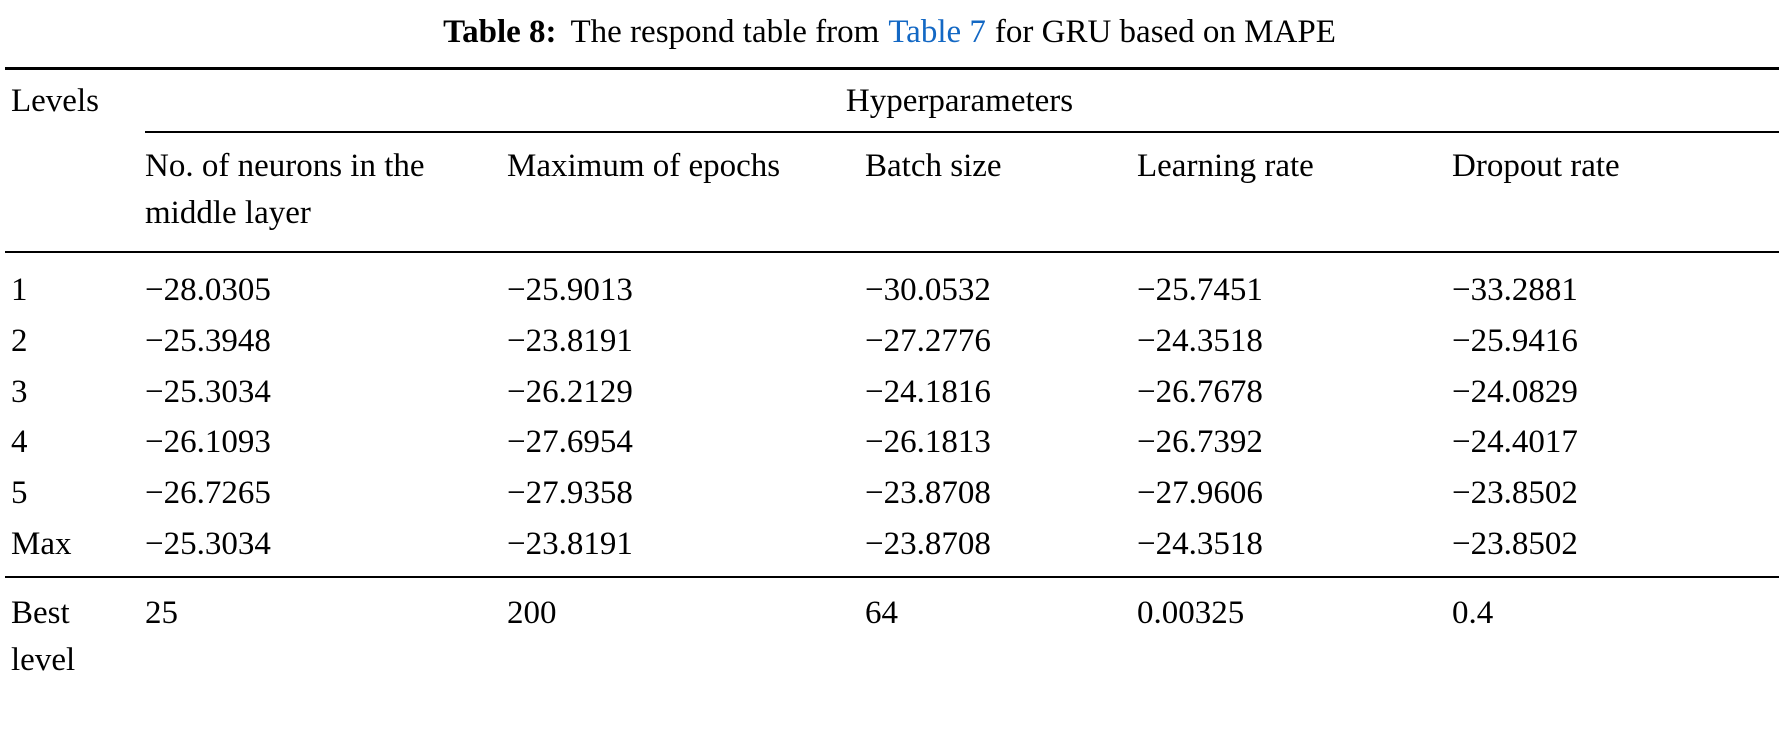 The image size is (1779, 750). I want to click on value-cell: −27.9358, so click(570, 493).